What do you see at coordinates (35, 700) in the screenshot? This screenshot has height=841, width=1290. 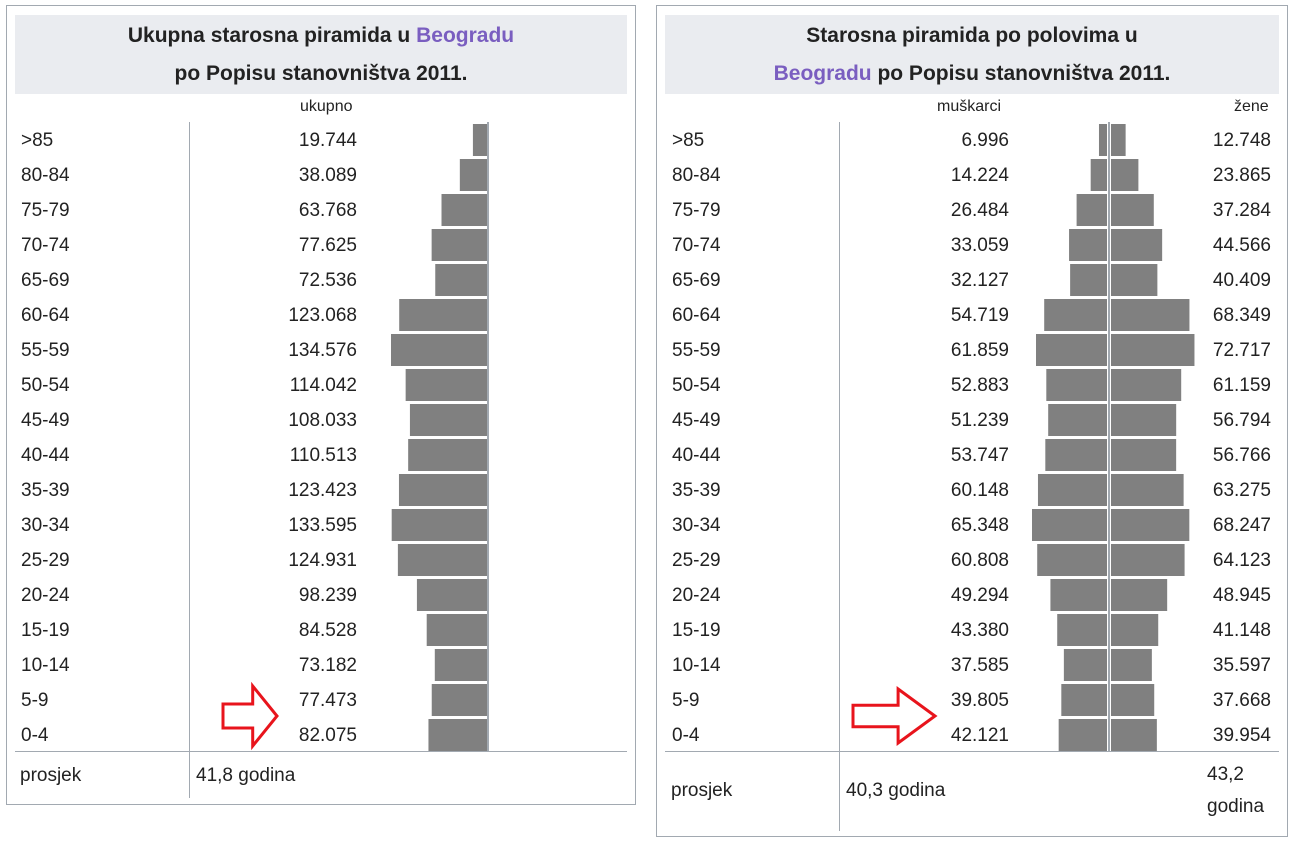 I see `age-group-label: 5-9` at bounding box center [35, 700].